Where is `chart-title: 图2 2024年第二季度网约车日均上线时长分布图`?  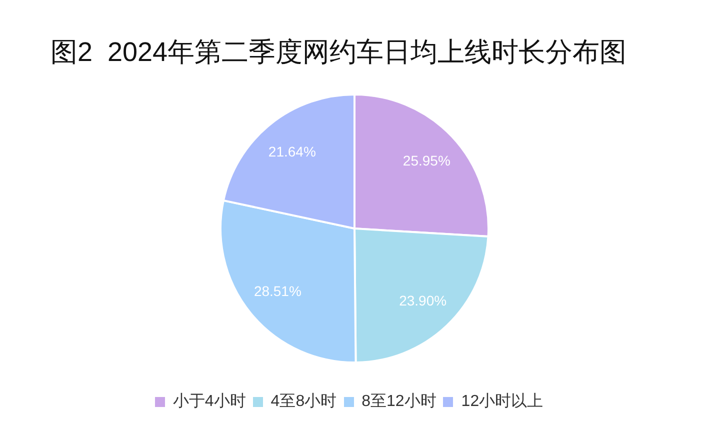
chart-title: 图2 2024年第二季度网约车日均上线时长分布图 is located at coordinates (338, 52).